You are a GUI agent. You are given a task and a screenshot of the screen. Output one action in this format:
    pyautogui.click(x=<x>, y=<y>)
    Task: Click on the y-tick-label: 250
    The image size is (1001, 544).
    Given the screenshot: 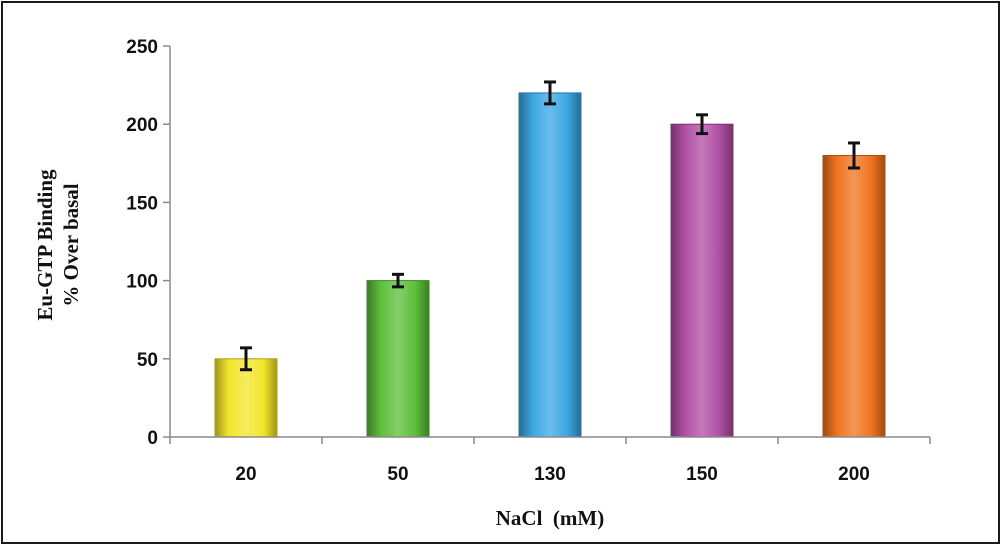 What is the action you would take?
    pyautogui.click(x=142, y=47)
    